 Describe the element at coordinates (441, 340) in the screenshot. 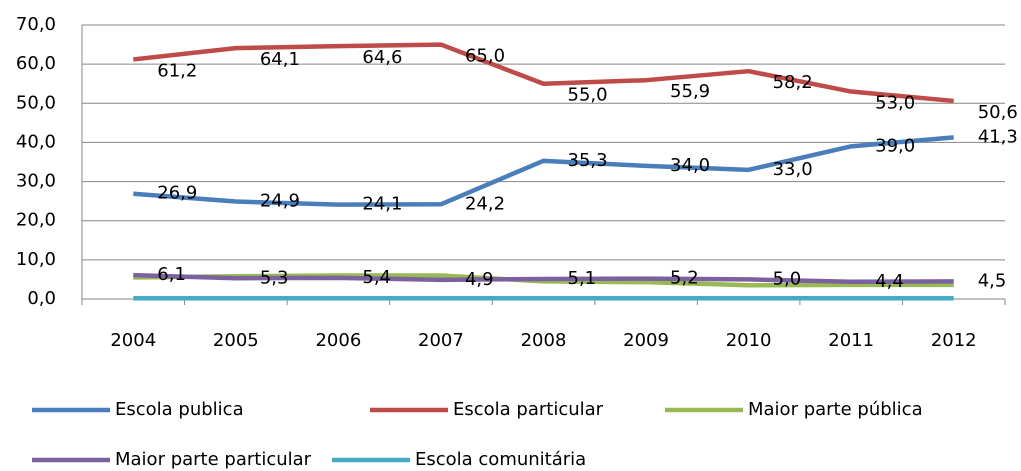

I see `x-tick-label: 2007` at that location.